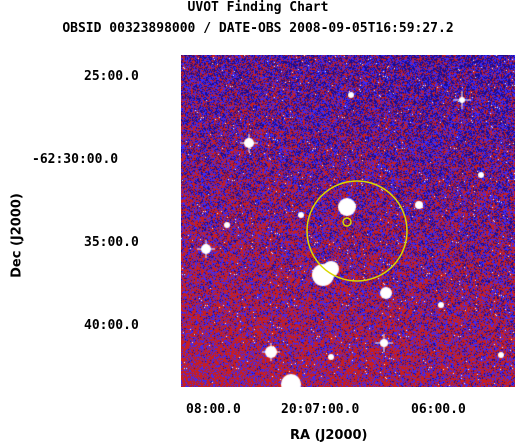 The height and width of the screenshot is (446, 516). What do you see at coordinates (111, 325) in the screenshot?
I see `y-tick-label: 40:00.0` at bounding box center [111, 325].